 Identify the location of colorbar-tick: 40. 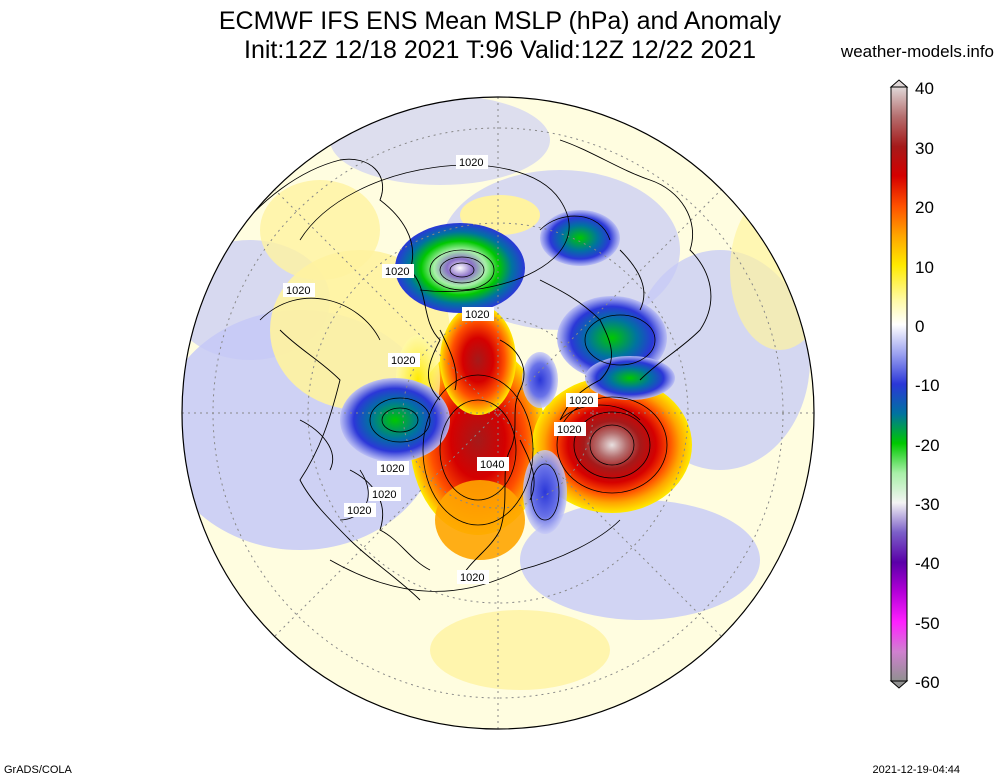
(924, 88).